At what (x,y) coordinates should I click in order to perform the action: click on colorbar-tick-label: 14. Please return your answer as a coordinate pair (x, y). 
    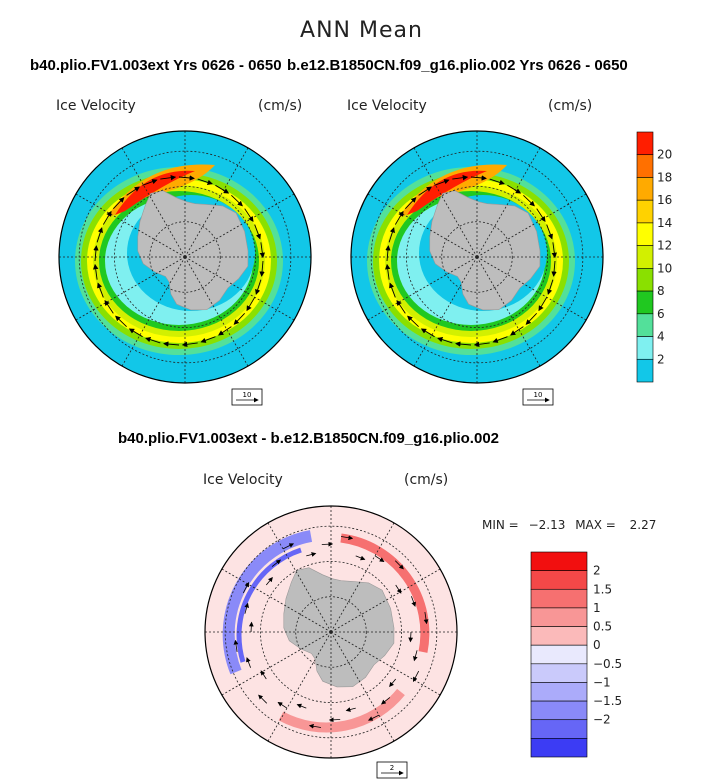
    Looking at the image, I should click on (664, 223).